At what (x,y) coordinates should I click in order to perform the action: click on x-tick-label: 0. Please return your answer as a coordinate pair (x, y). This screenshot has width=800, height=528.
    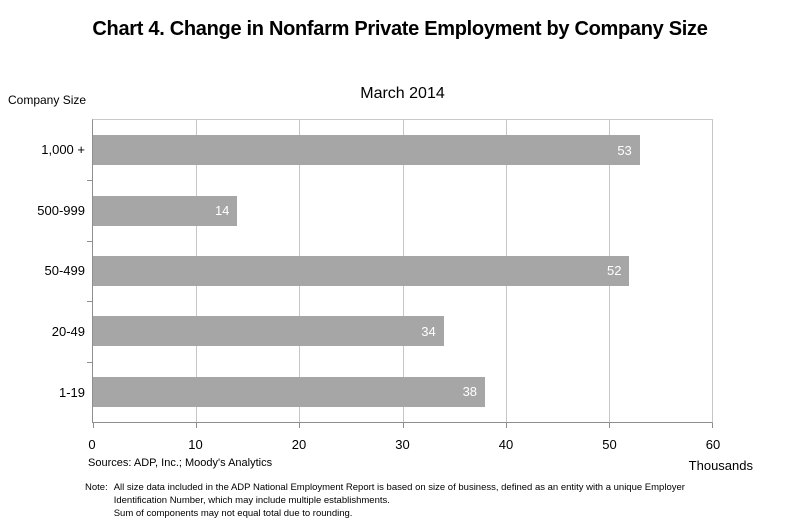
    Looking at the image, I should click on (92, 444).